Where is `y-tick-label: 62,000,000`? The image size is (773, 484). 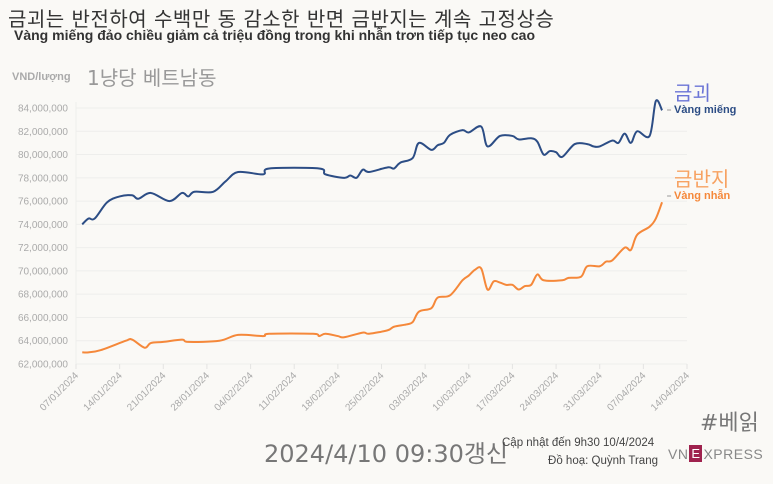
y-tick-label: 62,000,000 is located at coordinates (43, 365).